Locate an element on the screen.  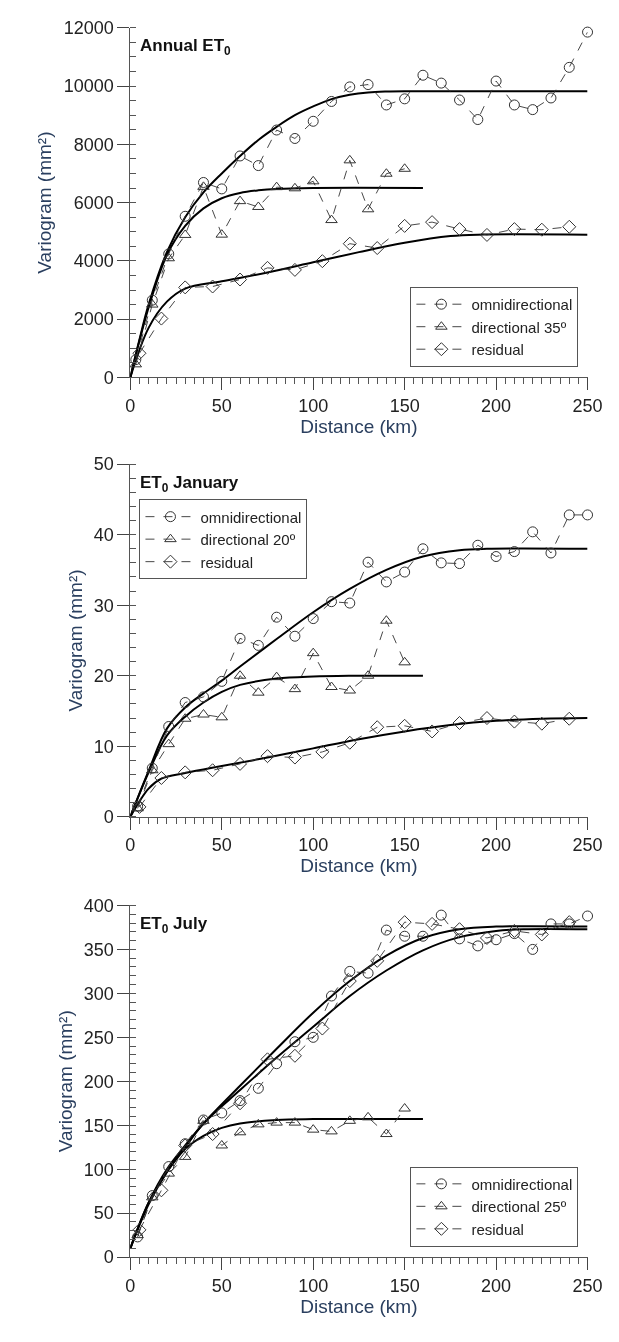
y-tick-label: 300 is located at coordinates (98, 993).